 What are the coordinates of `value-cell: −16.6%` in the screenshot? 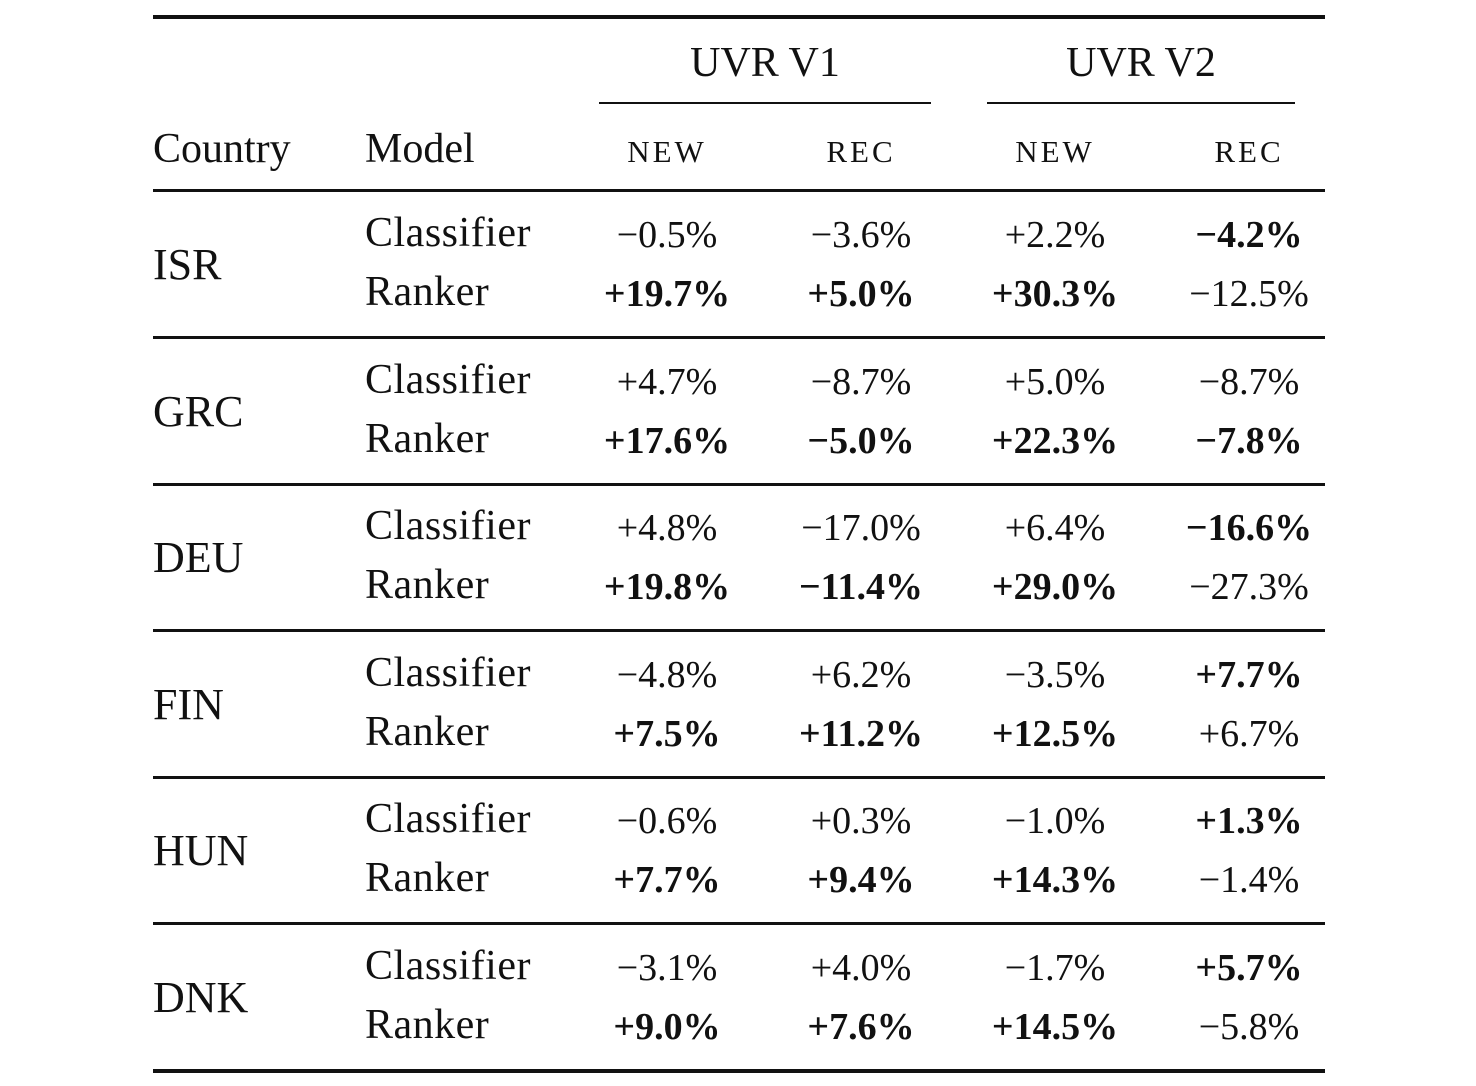 It's located at (1249, 528).